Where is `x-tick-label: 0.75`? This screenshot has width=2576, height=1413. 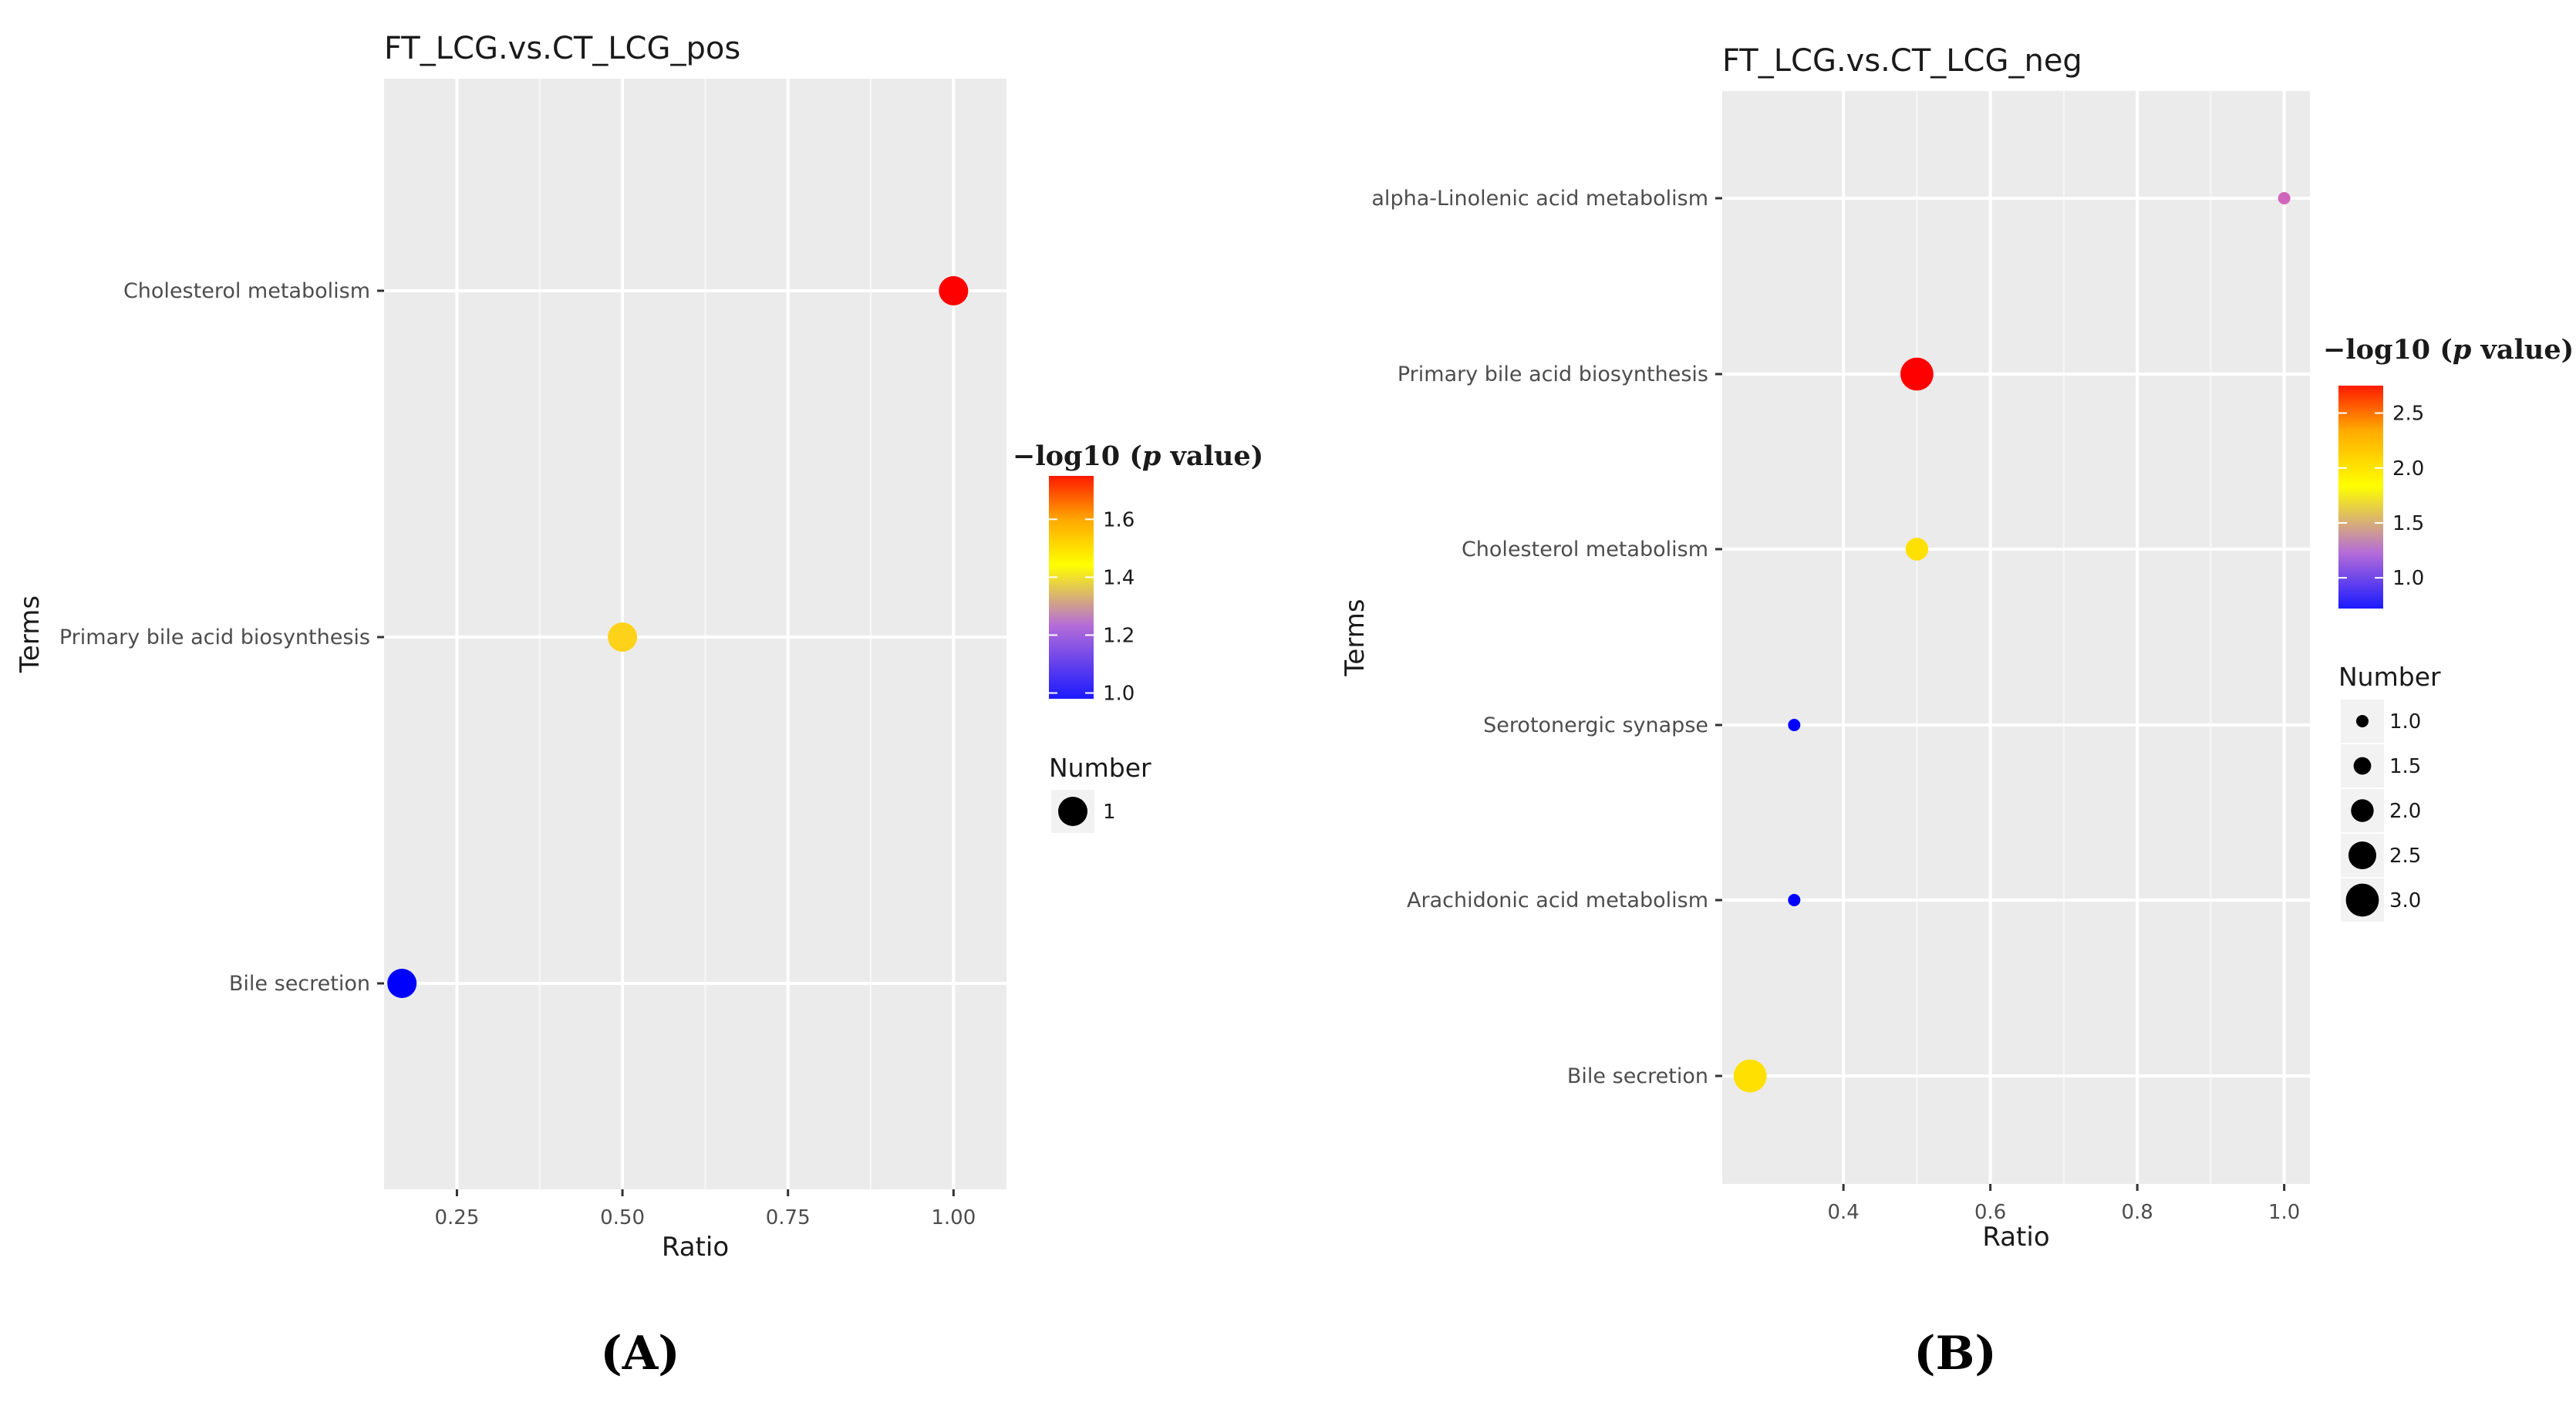 x-tick-label: 0.75 is located at coordinates (788, 1217).